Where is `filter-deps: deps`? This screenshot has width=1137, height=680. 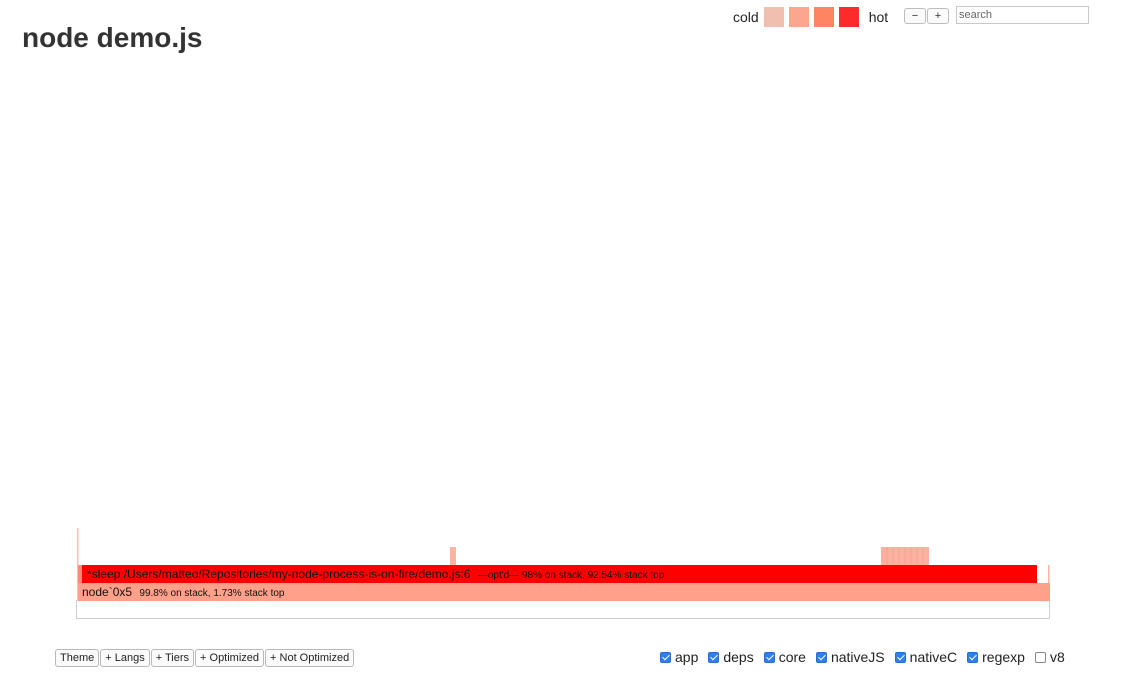
filter-deps: deps is located at coordinates (731, 657).